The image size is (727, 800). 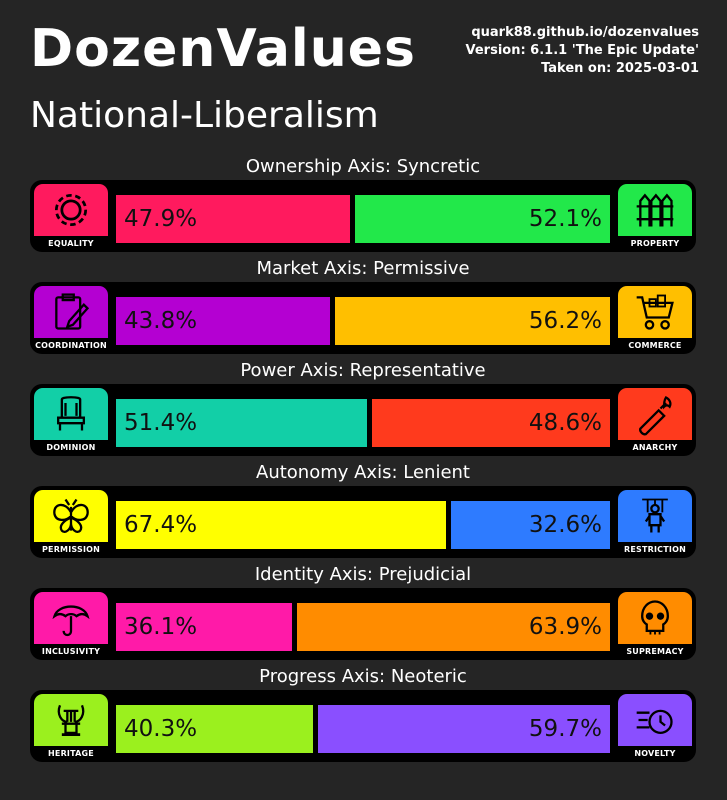 I want to click on fence-icon, so click(x=655, y=210).